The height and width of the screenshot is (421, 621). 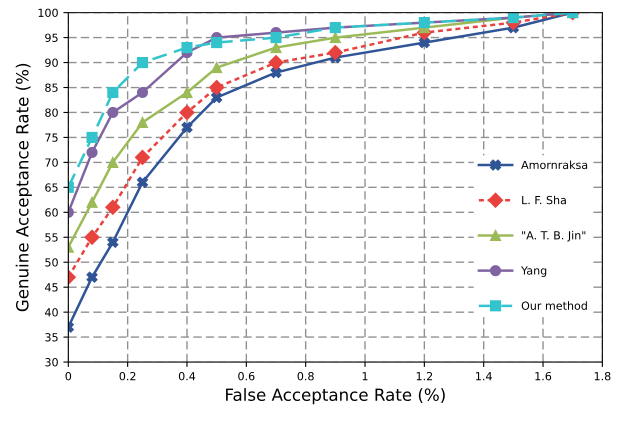 What do you see at coordinates (24, 188) in the screenshot?
I see `y-axis-title: Genuine Acceptance Rate (%)` at bounding box center [24, 188].